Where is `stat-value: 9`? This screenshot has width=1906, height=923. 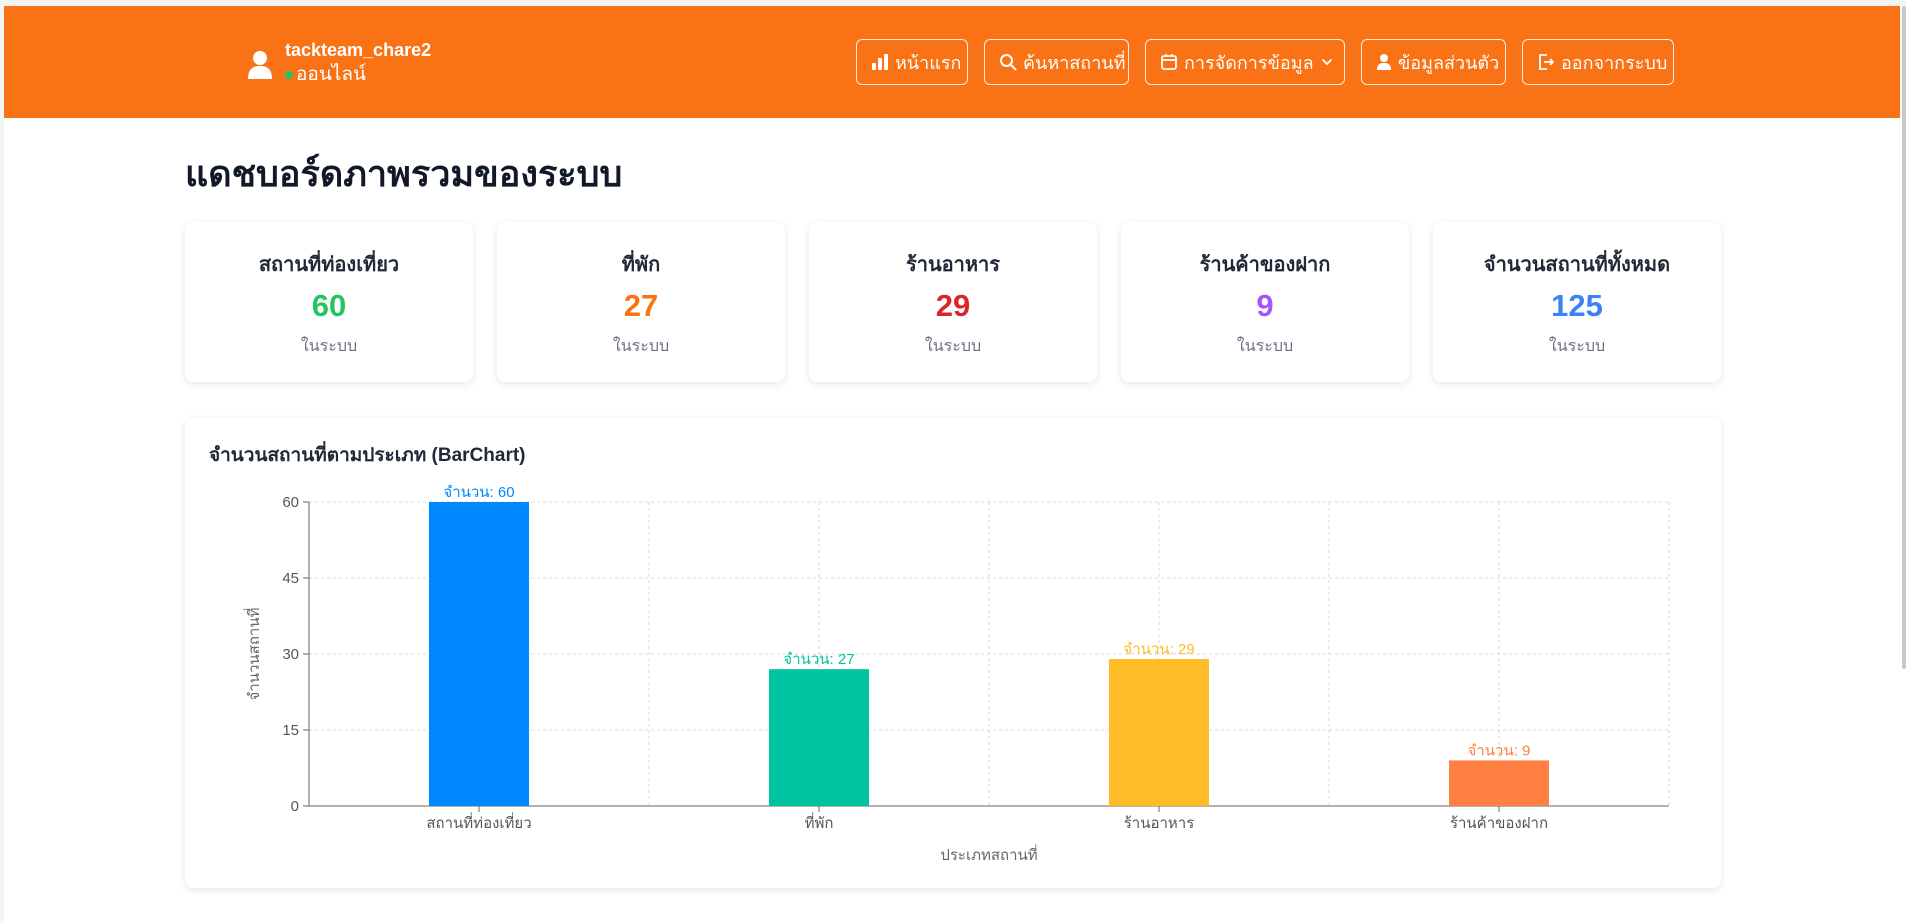 stat-value: 9 is located at coordinates (1265, 305).